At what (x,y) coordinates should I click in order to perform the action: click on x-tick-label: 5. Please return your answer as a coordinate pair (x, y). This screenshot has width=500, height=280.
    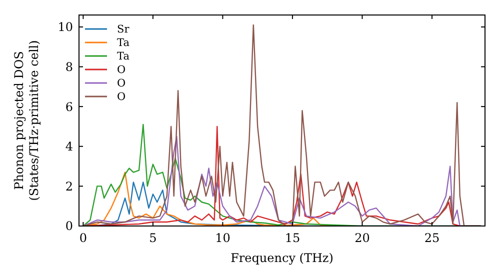
    Looking at the image, I should click on (153, 238).